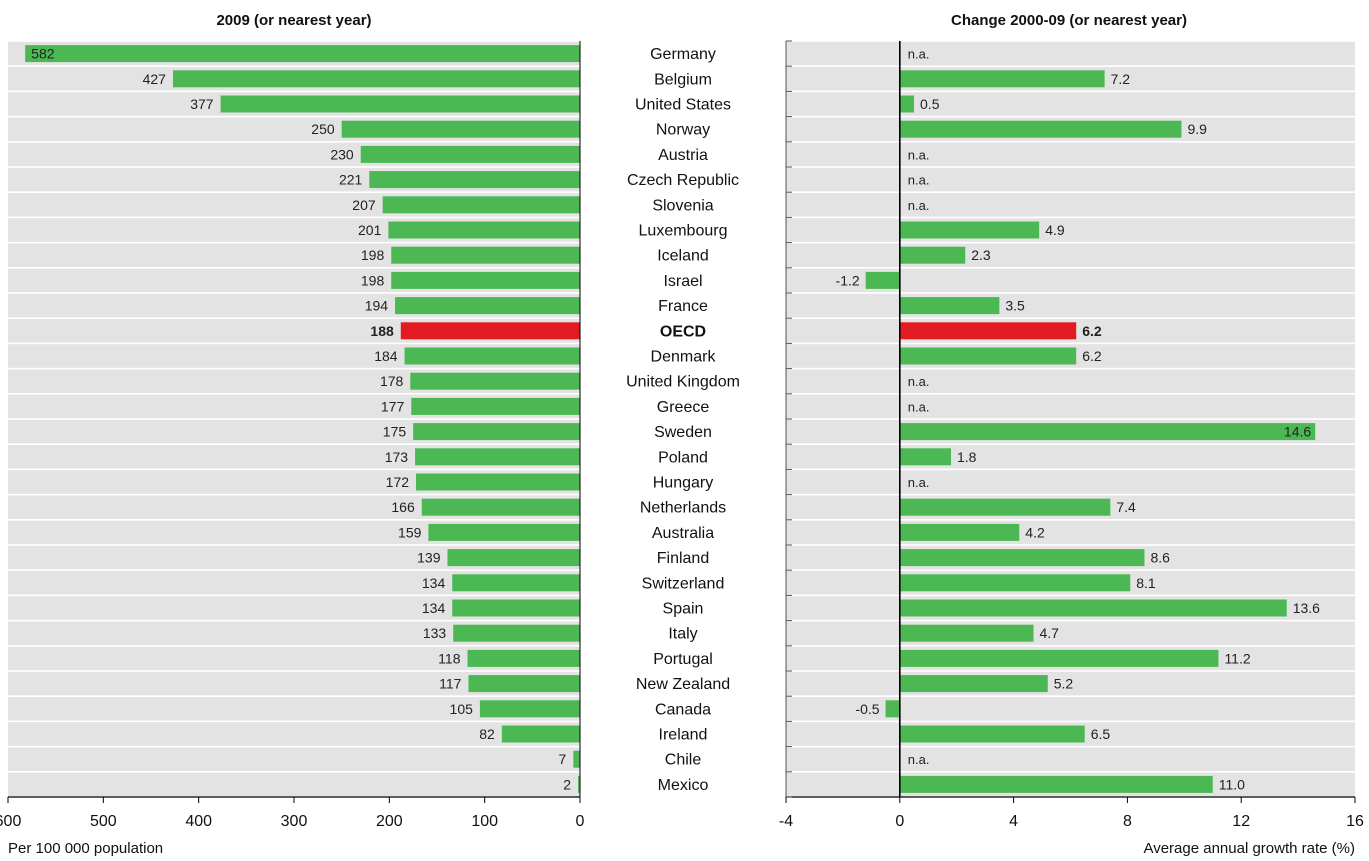  Describe the element at coordinates (682, 634) in the screenshot. I see `category-label-italy: Italy` at that location.